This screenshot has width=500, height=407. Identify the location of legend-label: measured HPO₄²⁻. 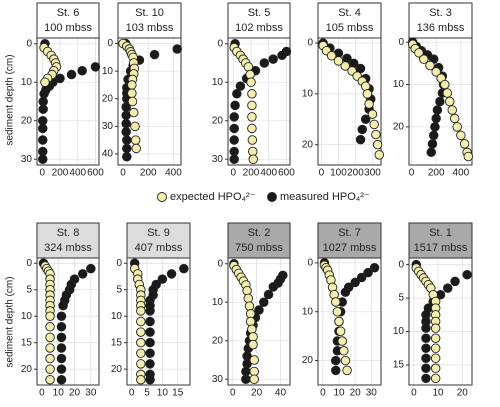
(325, 197).